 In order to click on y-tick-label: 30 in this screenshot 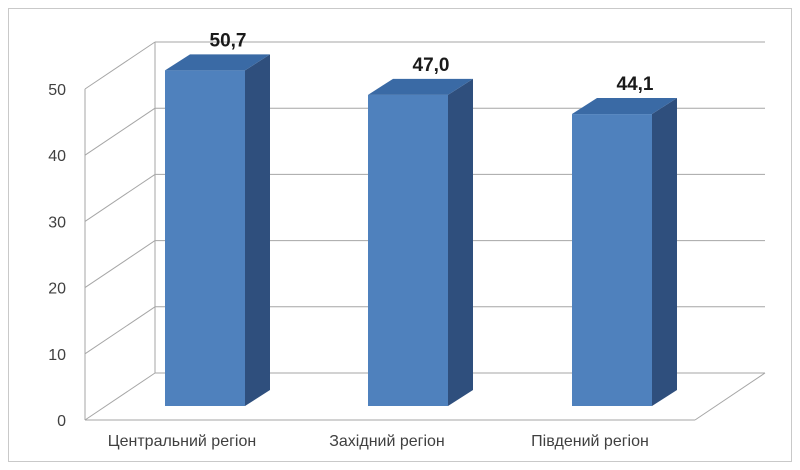, I will do `click(57, 222)`.